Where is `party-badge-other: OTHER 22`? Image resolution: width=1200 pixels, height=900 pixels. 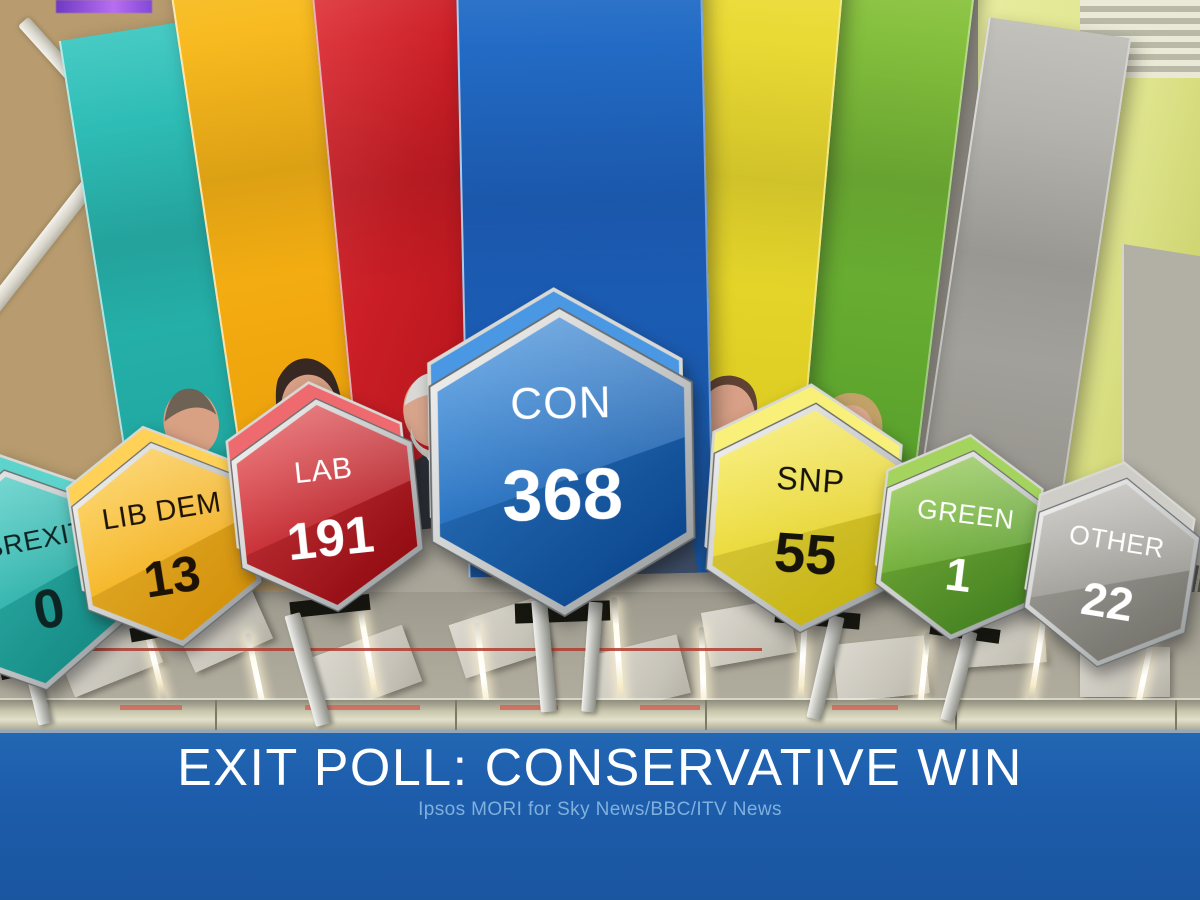
party-badge-other: OTHER 22 is located at coordinates (1107, 570).